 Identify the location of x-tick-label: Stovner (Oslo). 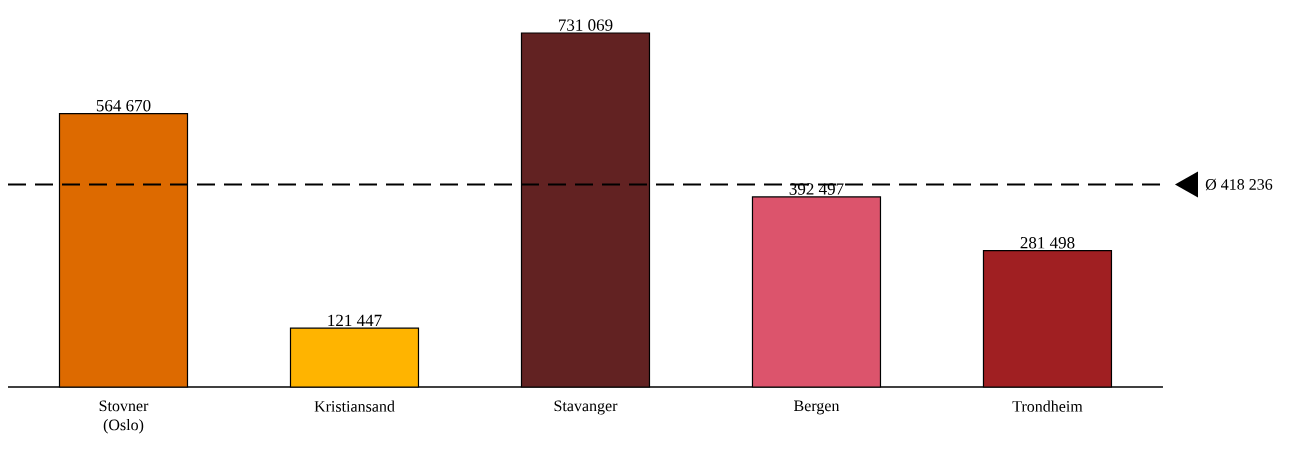
(124, 417).